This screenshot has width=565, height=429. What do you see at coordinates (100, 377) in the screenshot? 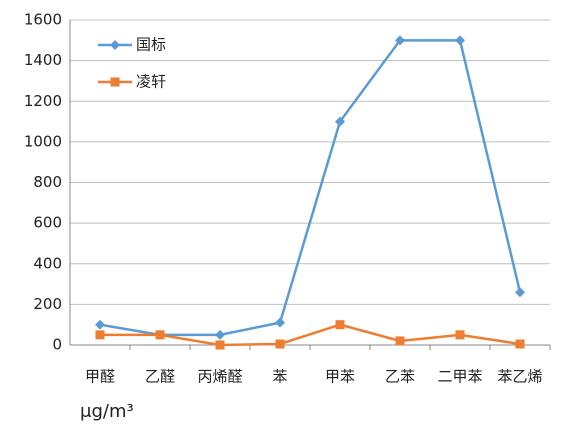
I see `x-tick-label: 甲醛` at bounding box center [100, 377].